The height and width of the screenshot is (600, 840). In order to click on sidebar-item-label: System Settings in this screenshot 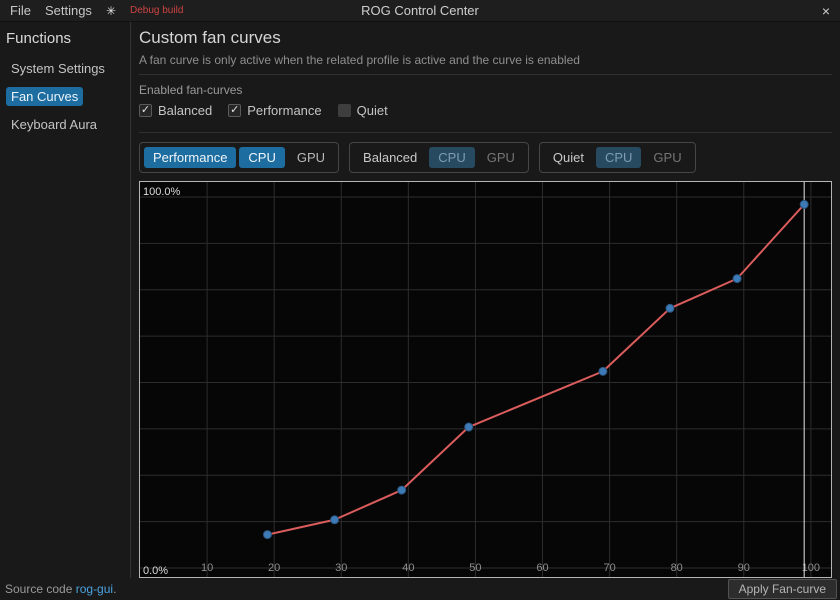, I will do `click(58, 68)`.